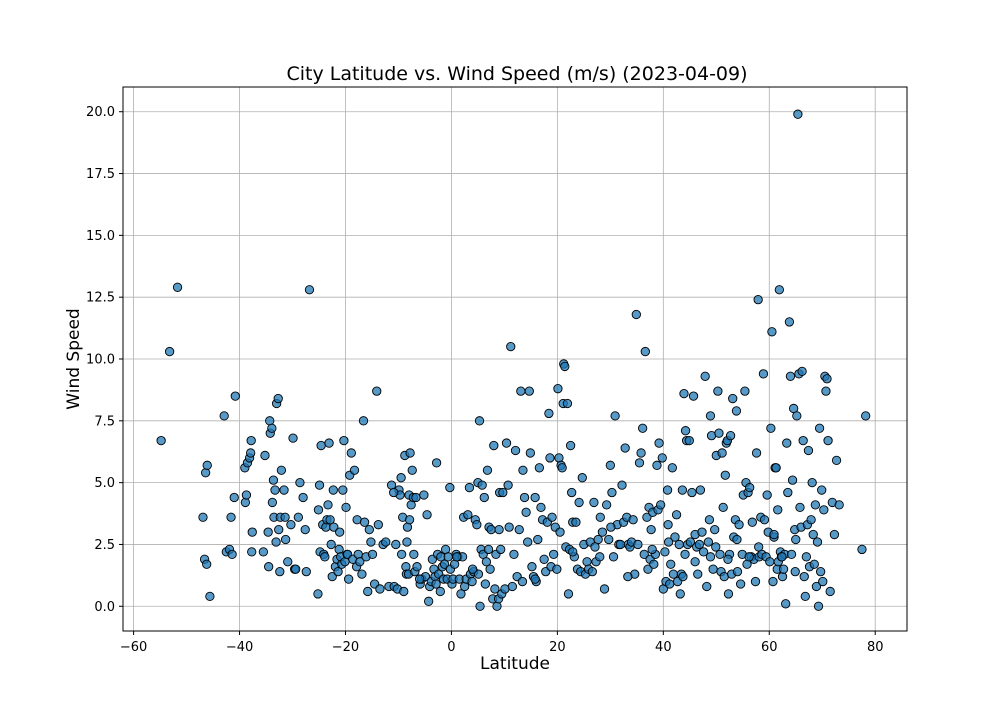 The height and width of the screenshot is (725, 1008). Describe the element at coordinates (100, 174) in the screenshot. I see `y-tick-label: 17.5` at that location.